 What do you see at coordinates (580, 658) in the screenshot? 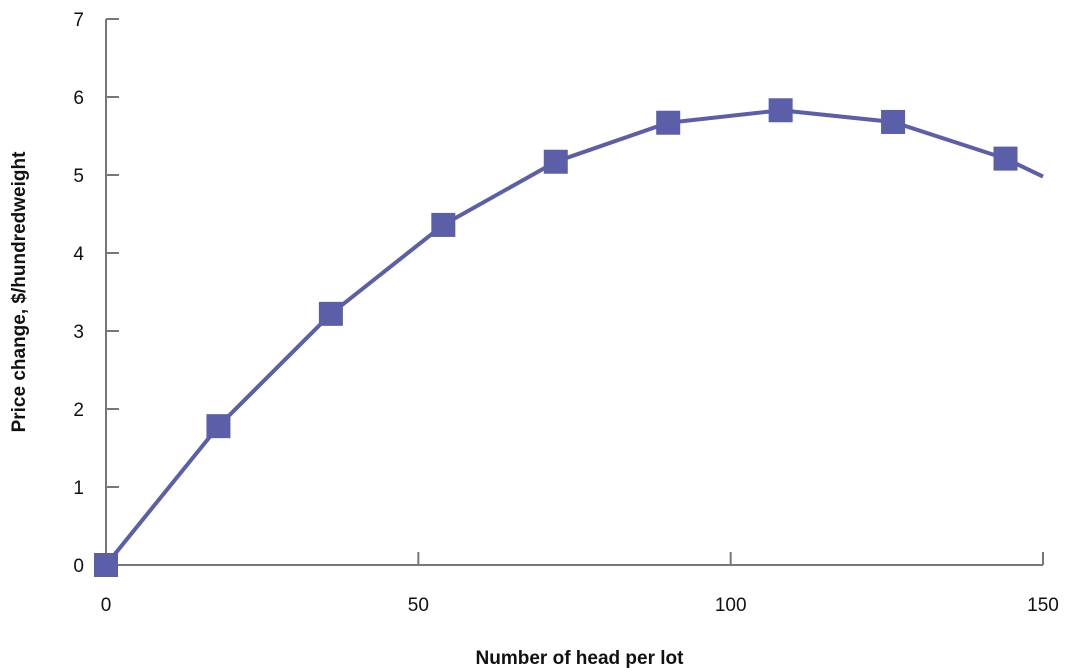
I see `x-axis-title: Number of head per lot` at bounding box center [580, 658].